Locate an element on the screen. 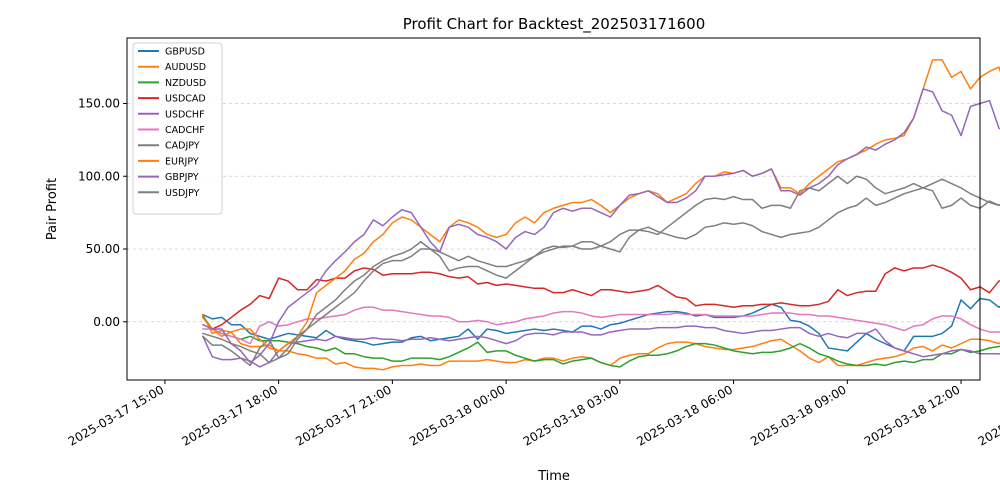 This screenshot has height=504, width=1000. legend-label: CADCHF is located at coordinates (185, 130).